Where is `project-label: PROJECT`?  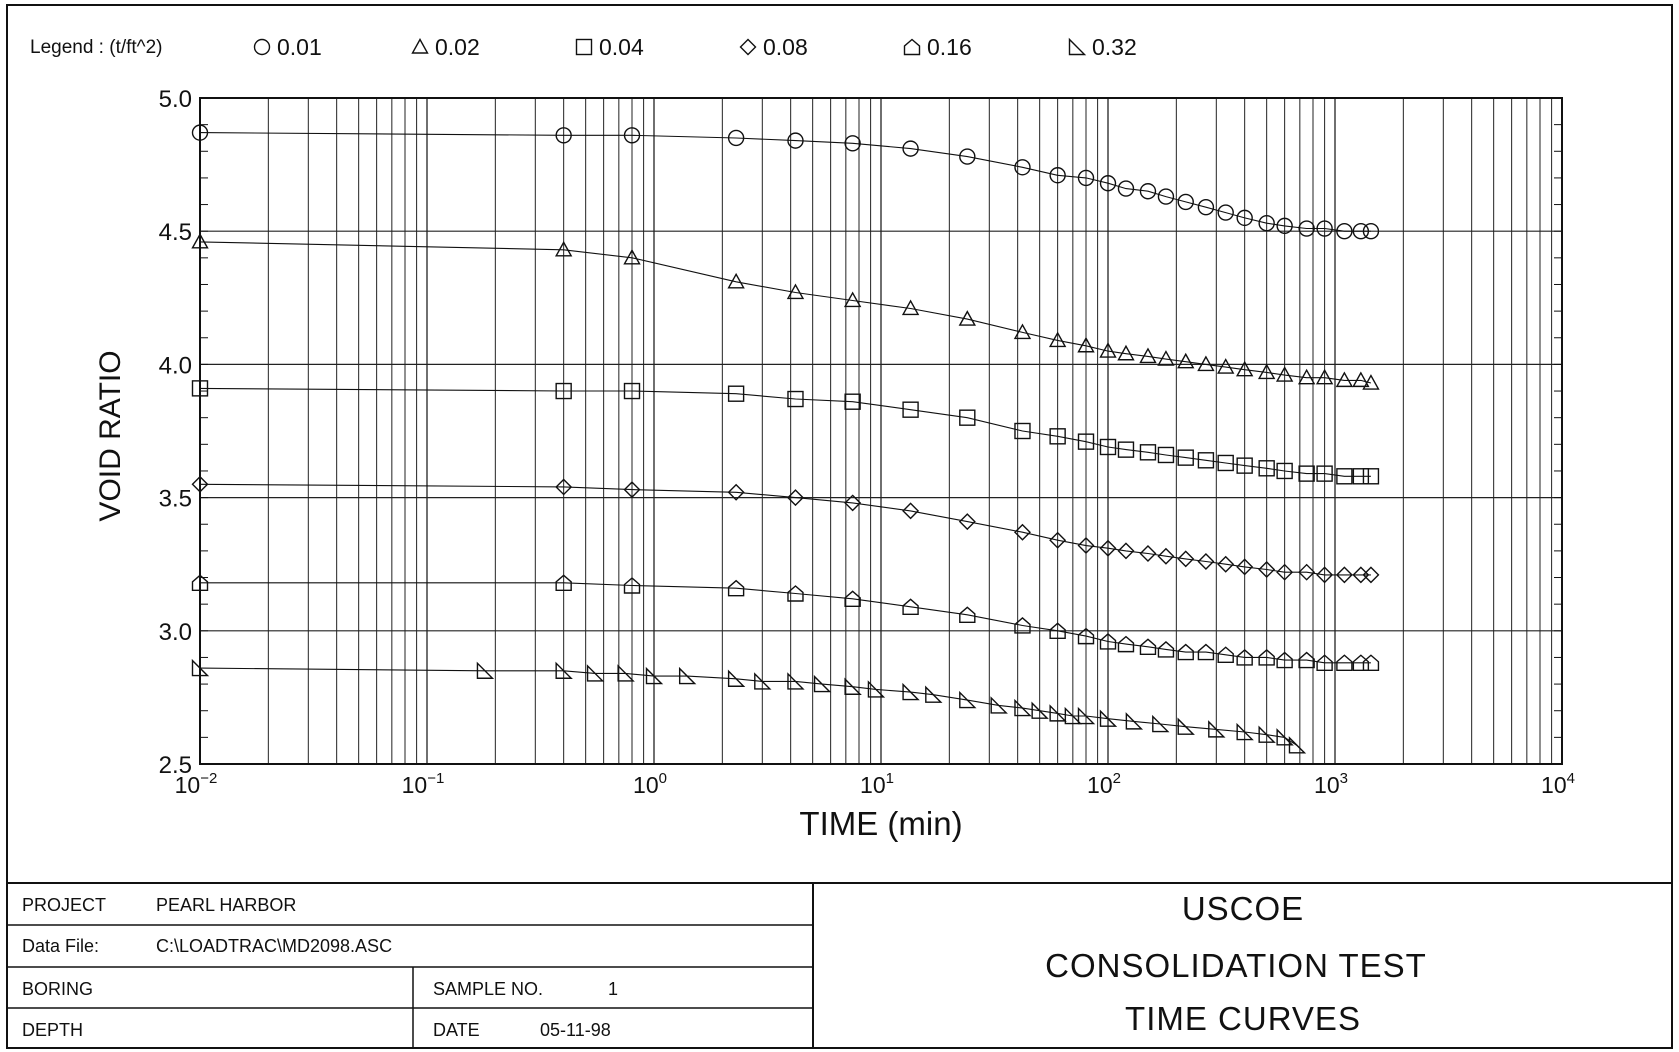 project-label: PROJECT is located at coordinates (64, 905).